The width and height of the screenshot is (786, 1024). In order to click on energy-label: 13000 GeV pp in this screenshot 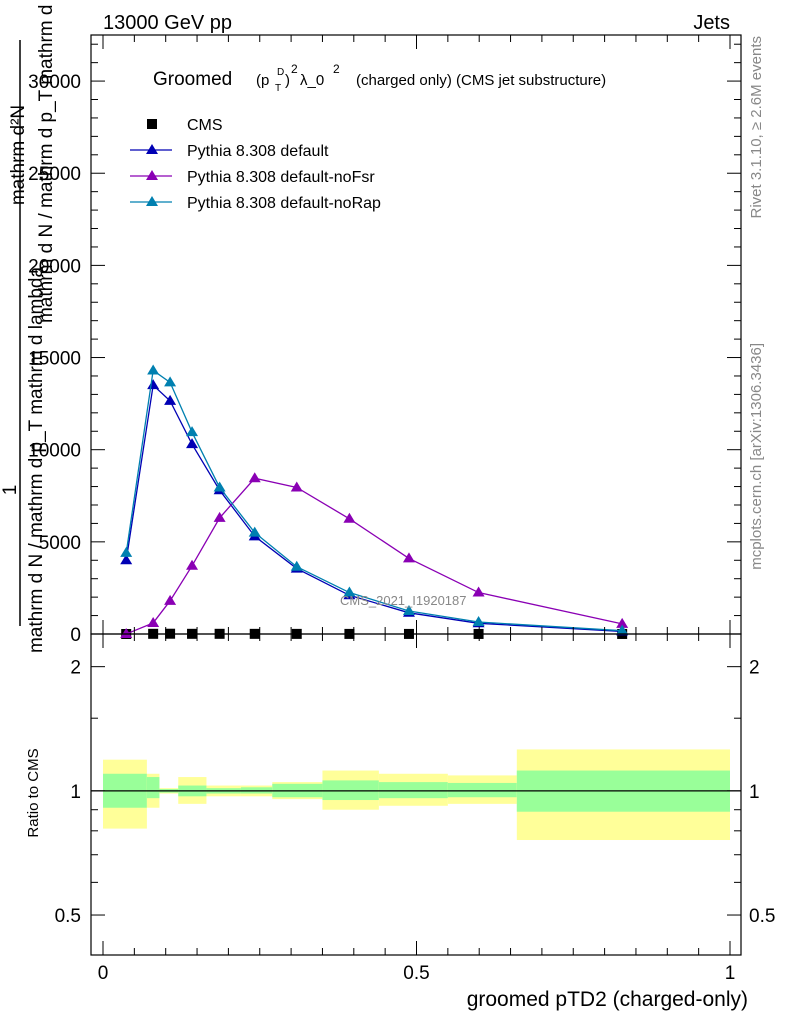, I will do `click(167, 23)`.